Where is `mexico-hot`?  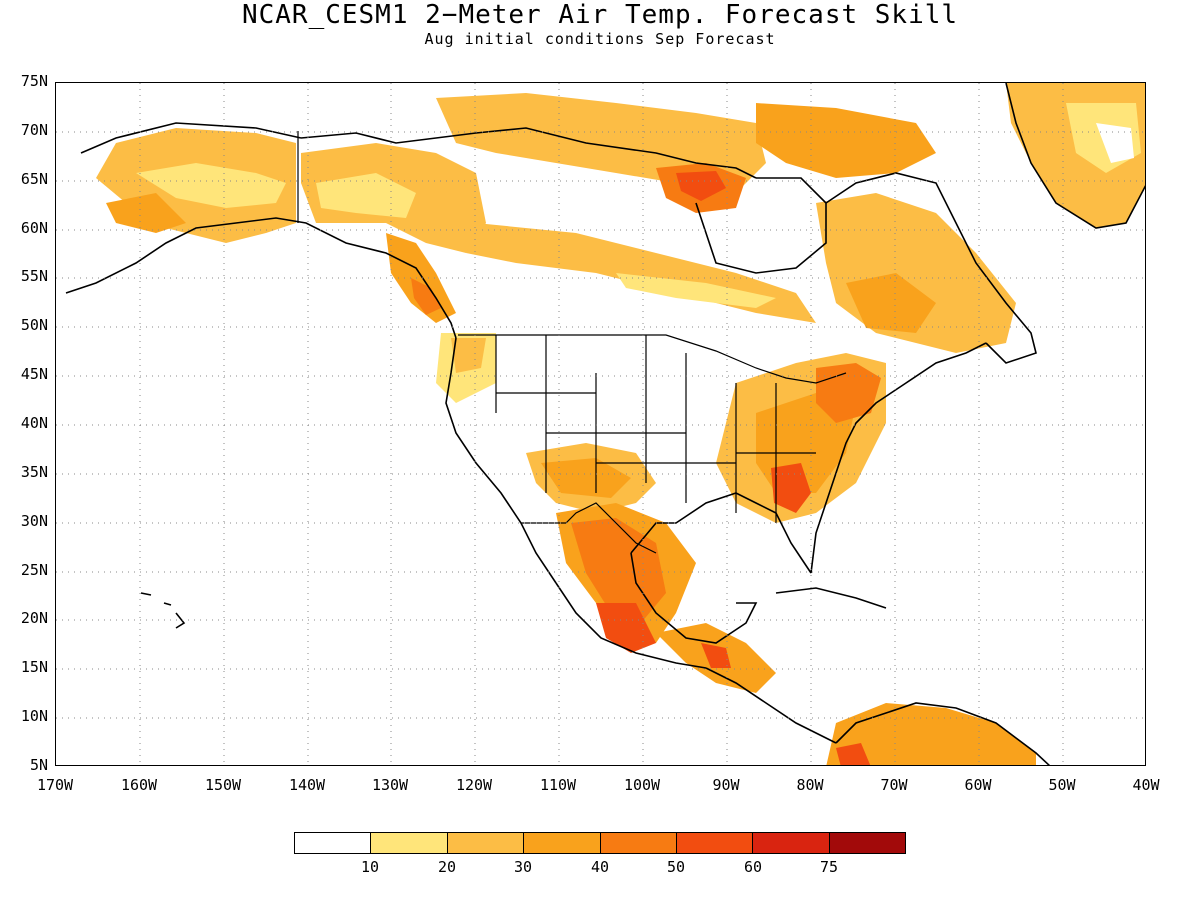
mexico-hot is located at coordinates (618, 570).